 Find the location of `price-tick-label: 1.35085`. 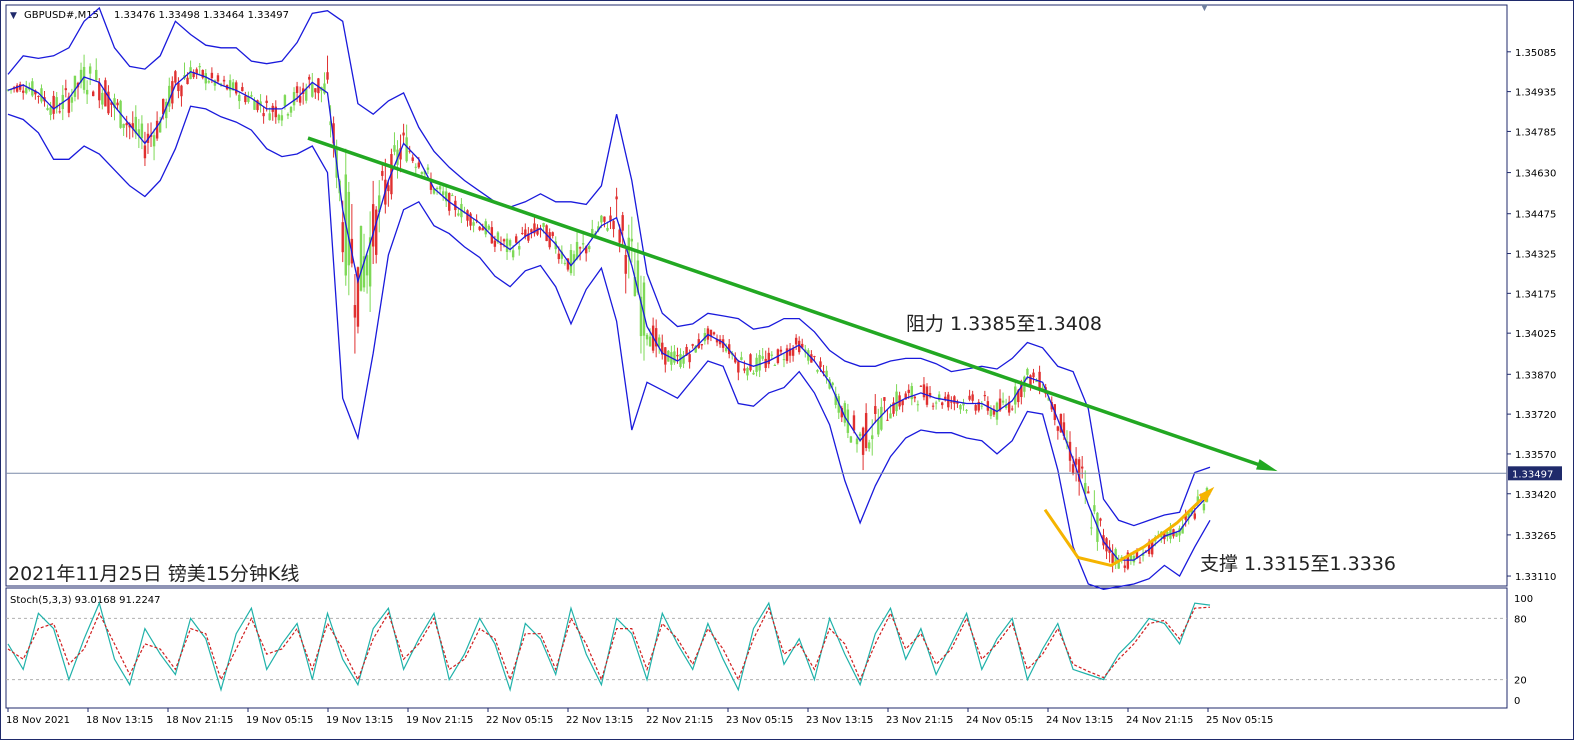

price-tick-label: 1.35085 is located at coordinates (1535, 53).